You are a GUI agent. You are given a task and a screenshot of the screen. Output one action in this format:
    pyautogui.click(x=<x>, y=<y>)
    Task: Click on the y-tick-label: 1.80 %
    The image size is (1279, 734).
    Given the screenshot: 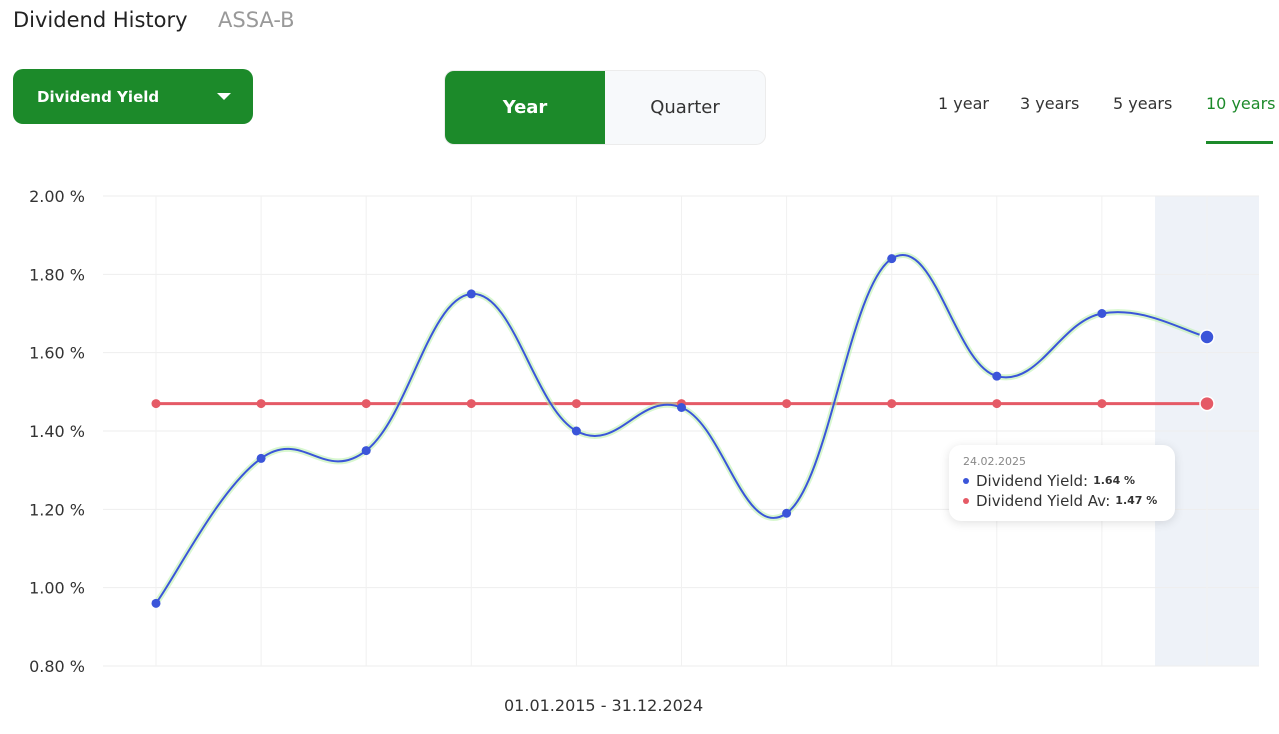 What is the action you would take?
    pyautogui.click(x=57, y=274)
    